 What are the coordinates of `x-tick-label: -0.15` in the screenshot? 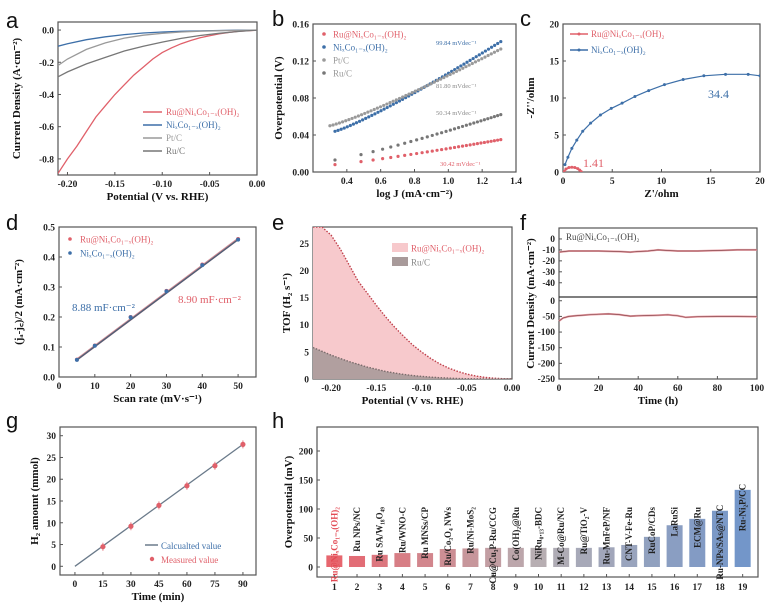 It's located at (115, 185).